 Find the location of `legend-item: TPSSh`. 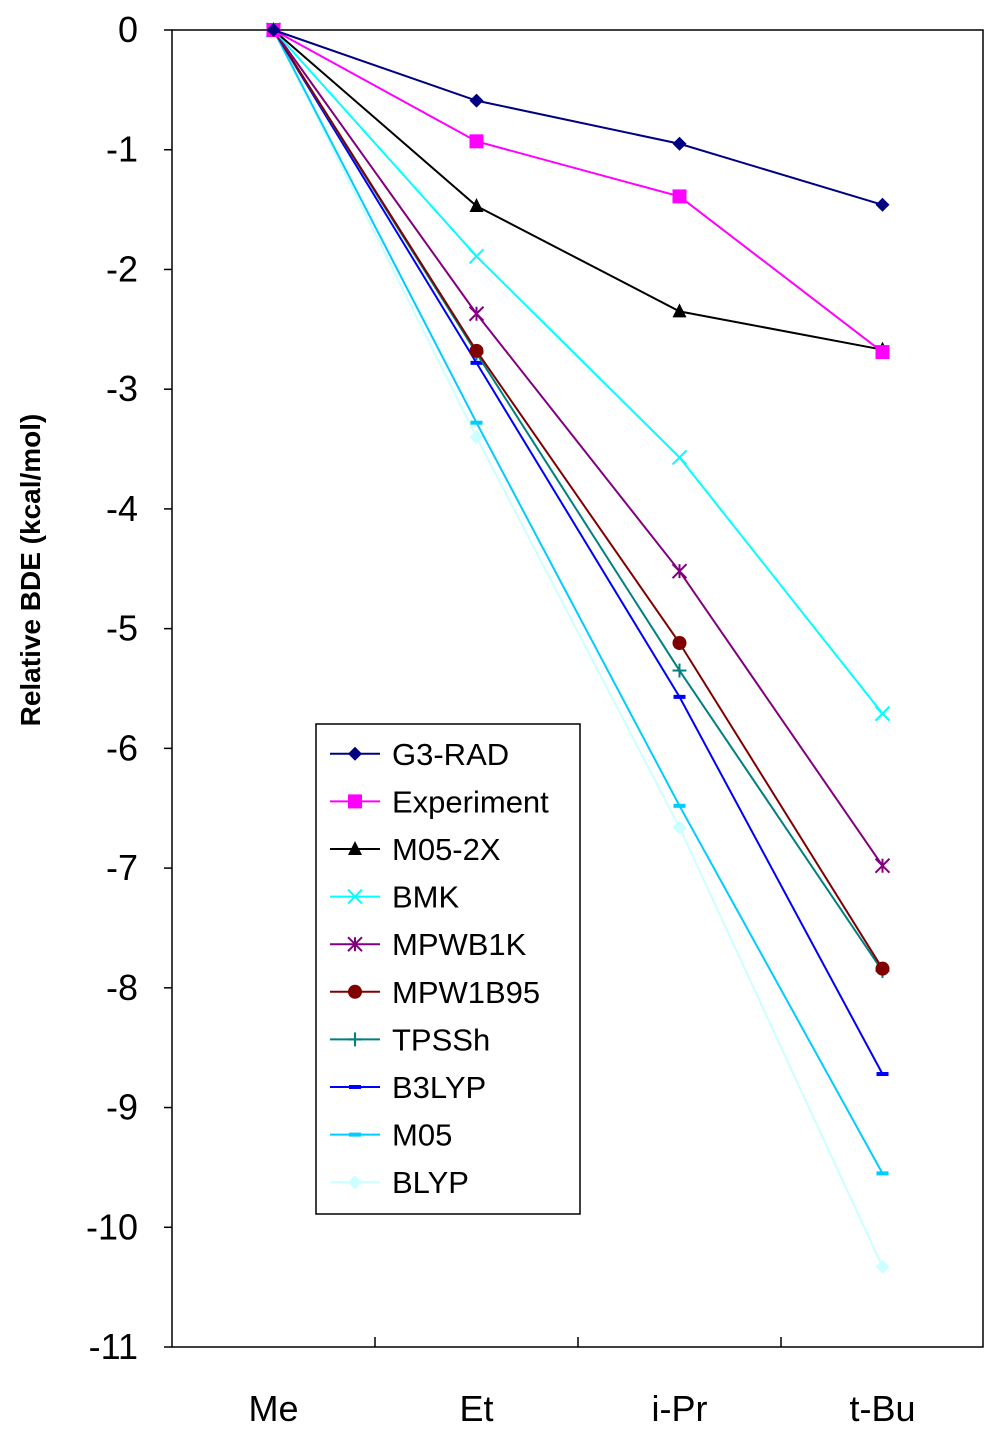

legend-item: TPSSh is located at coordinates (410, 1039).